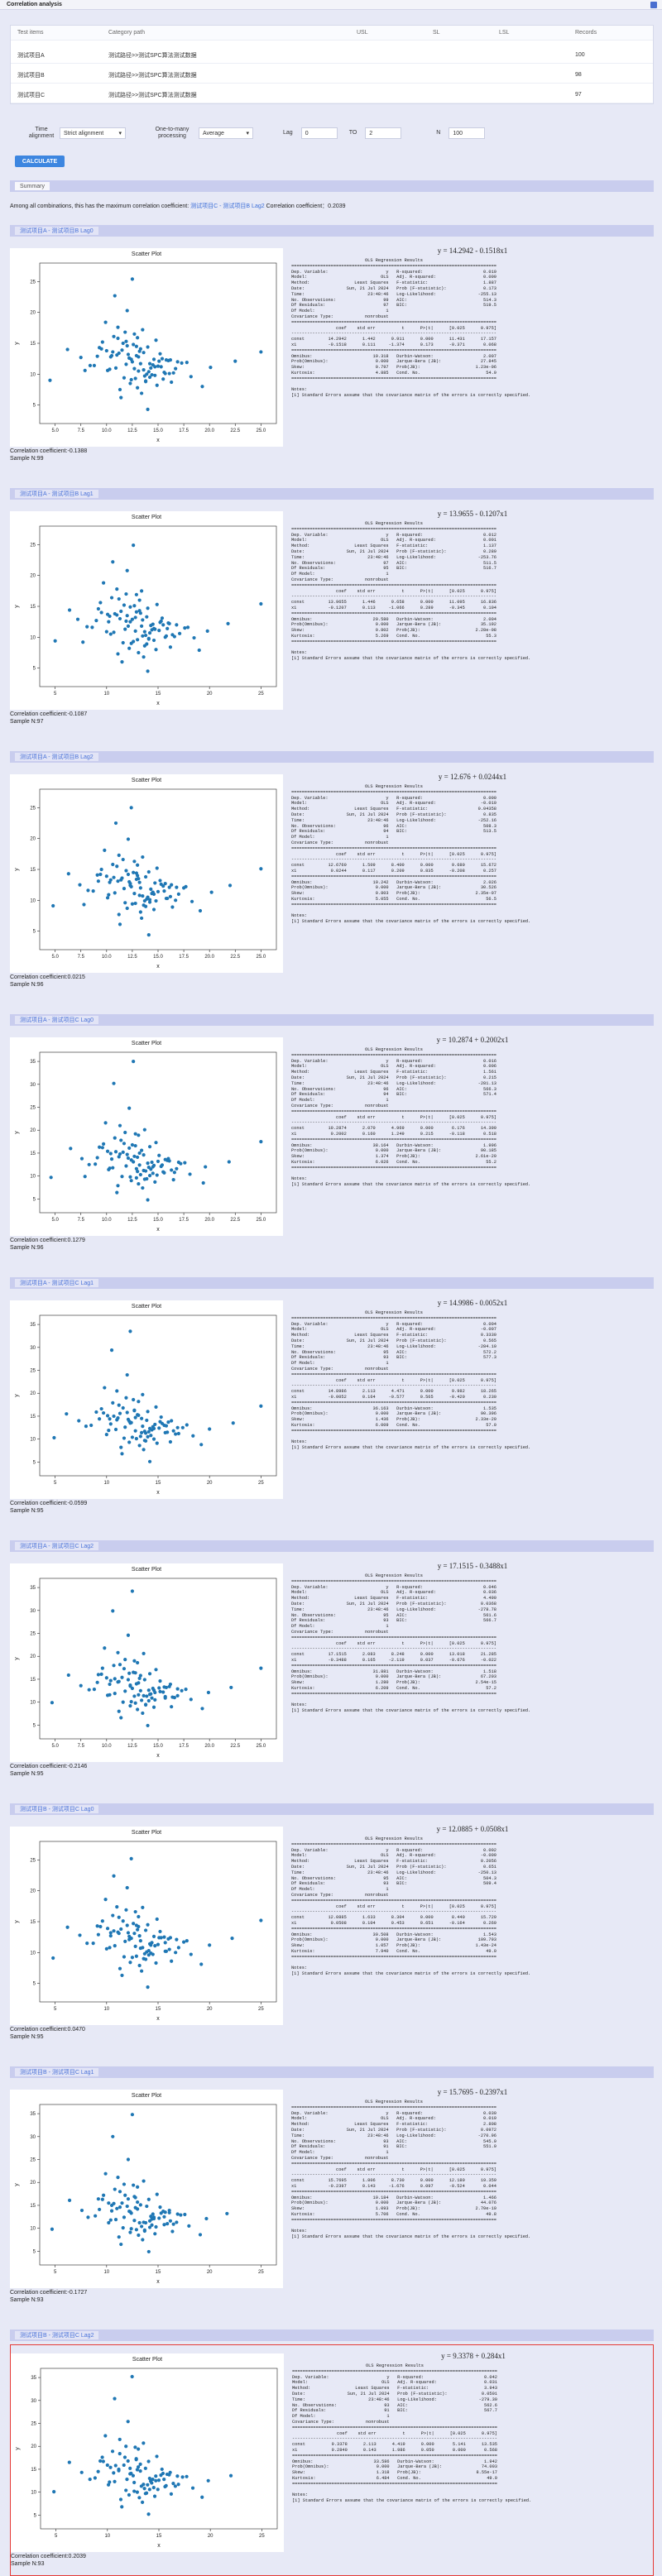 The height and width of the screenshot is (2576, 662). What do you see at coordinates (332, 186) in the screenshot?
I see `summary-tabbar: Summary` at bounding box center [332, 186].